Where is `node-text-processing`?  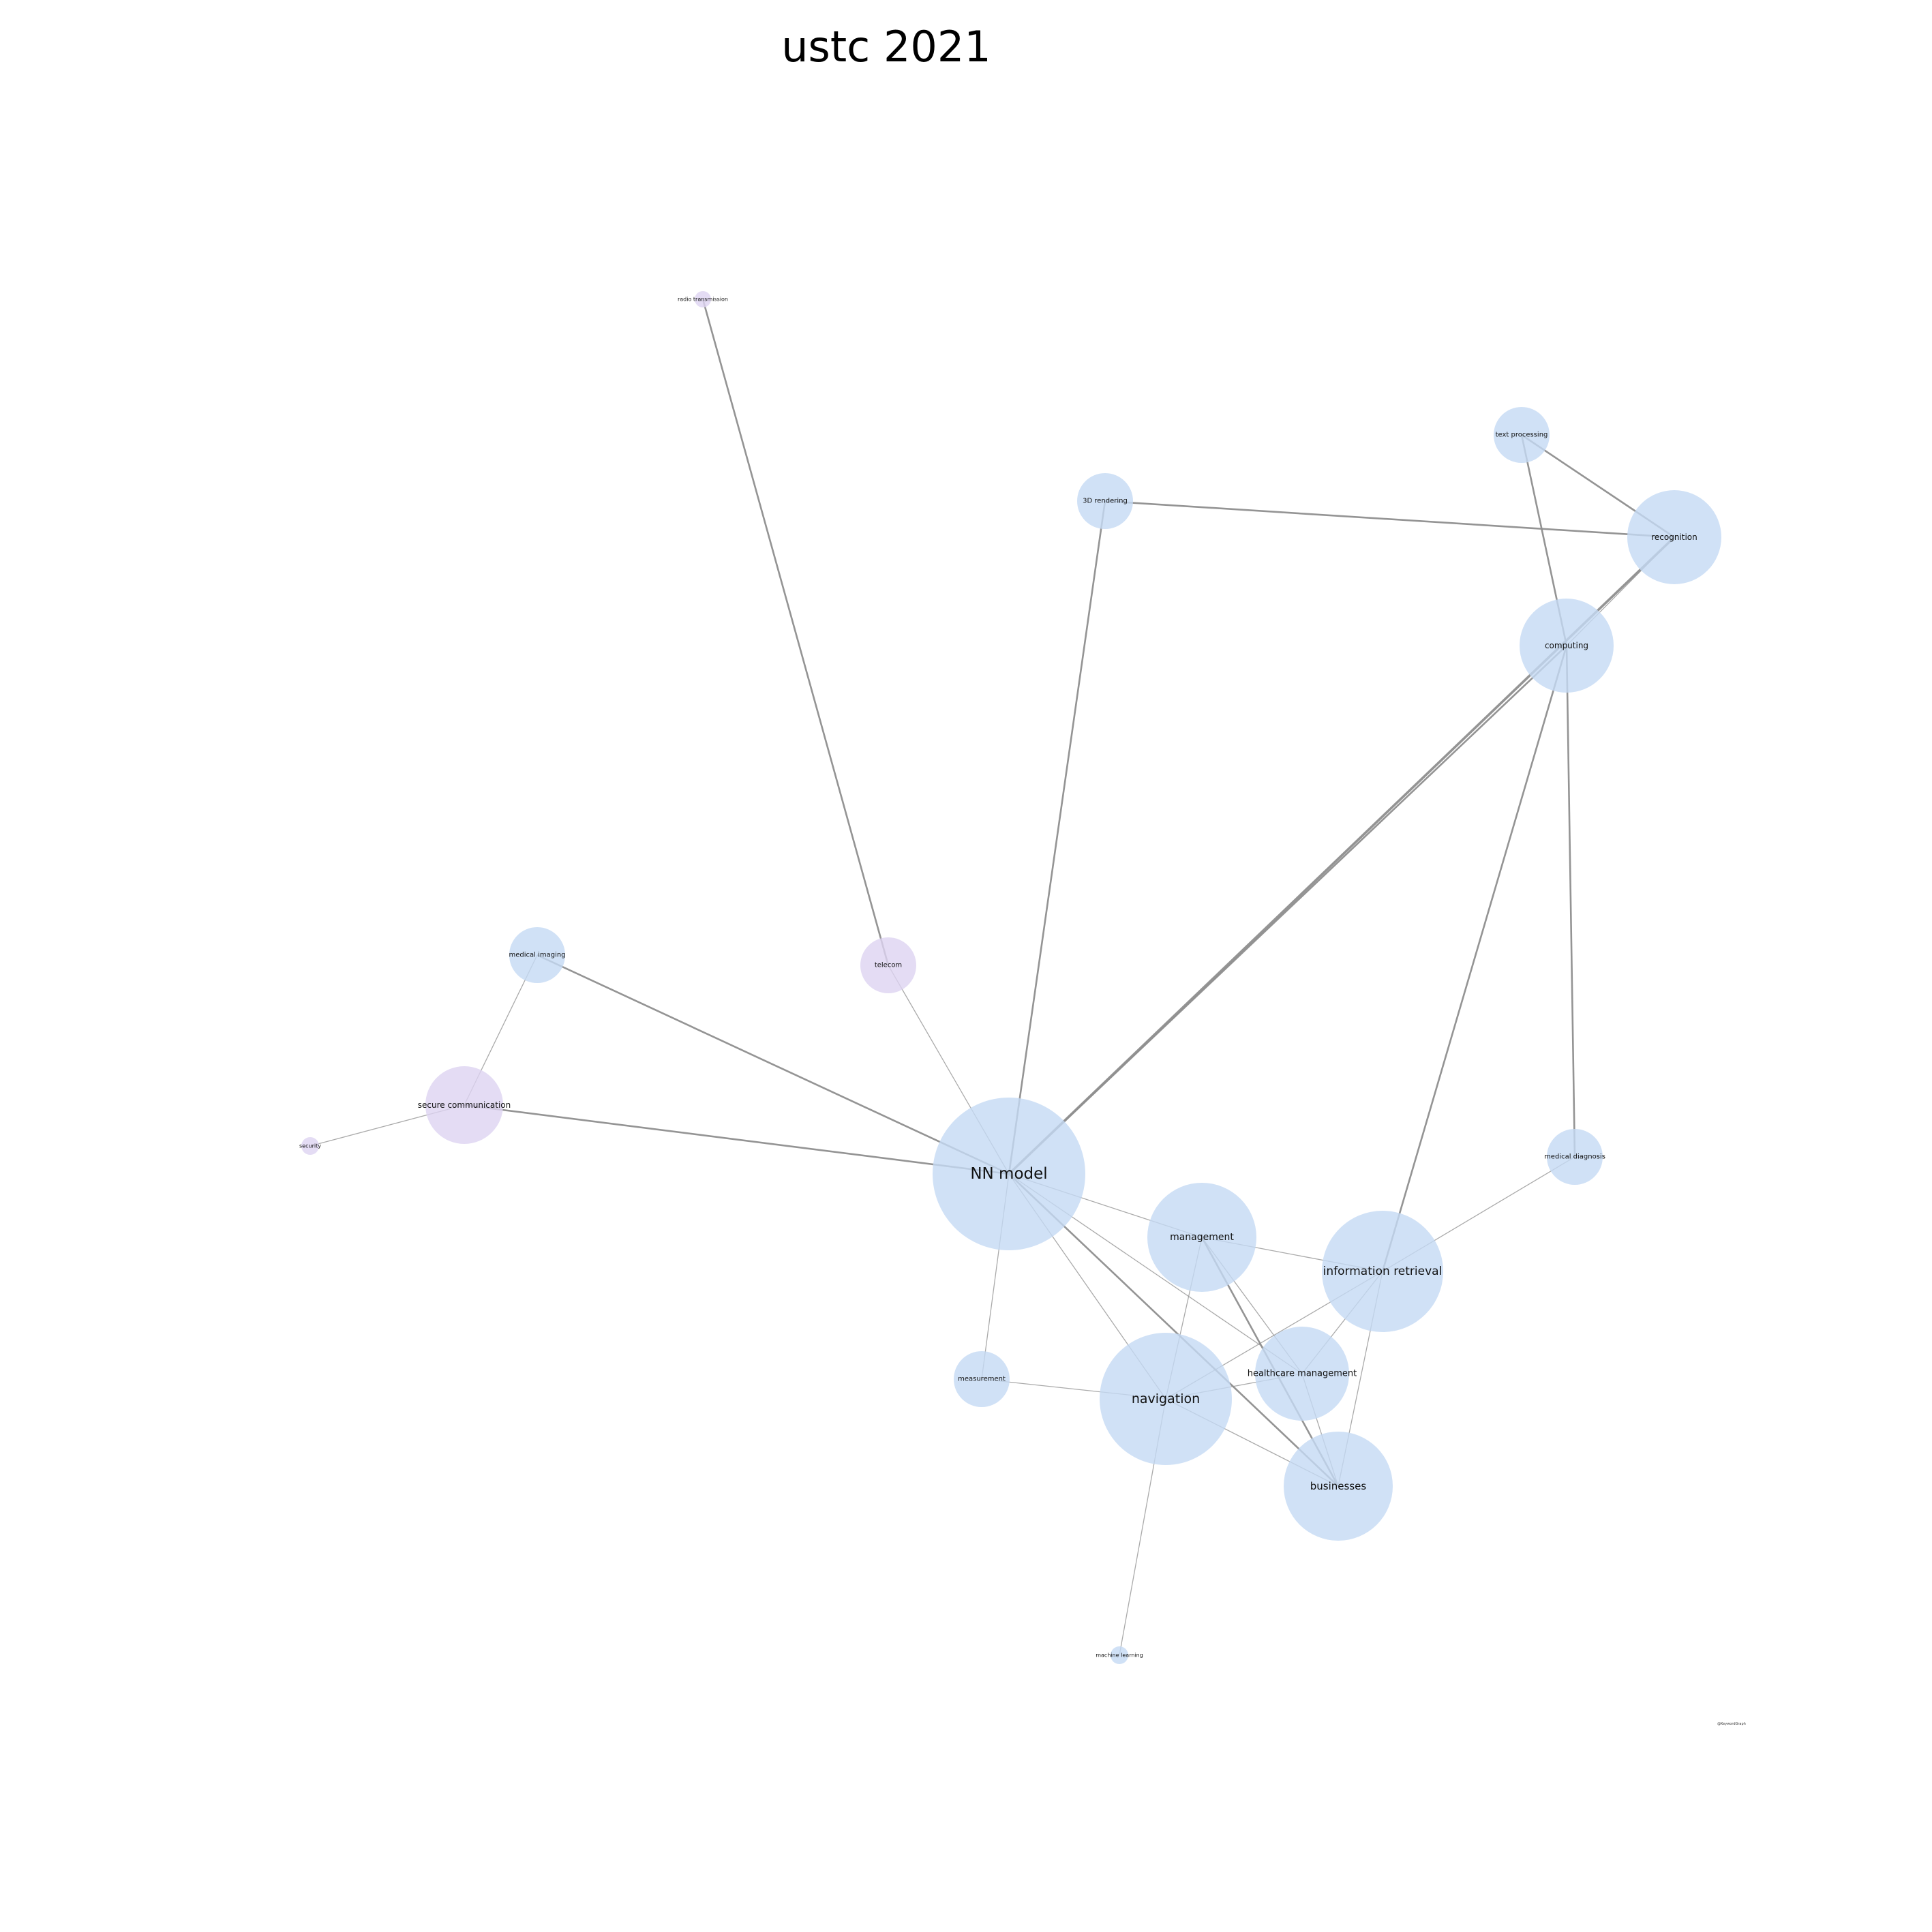 node-text-processing is located at coordinates (1522, 435).